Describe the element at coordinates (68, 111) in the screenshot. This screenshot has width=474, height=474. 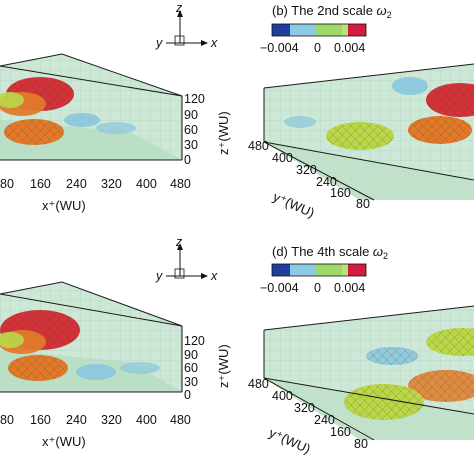
I see `panel-a-vortex-blobs` at that location.